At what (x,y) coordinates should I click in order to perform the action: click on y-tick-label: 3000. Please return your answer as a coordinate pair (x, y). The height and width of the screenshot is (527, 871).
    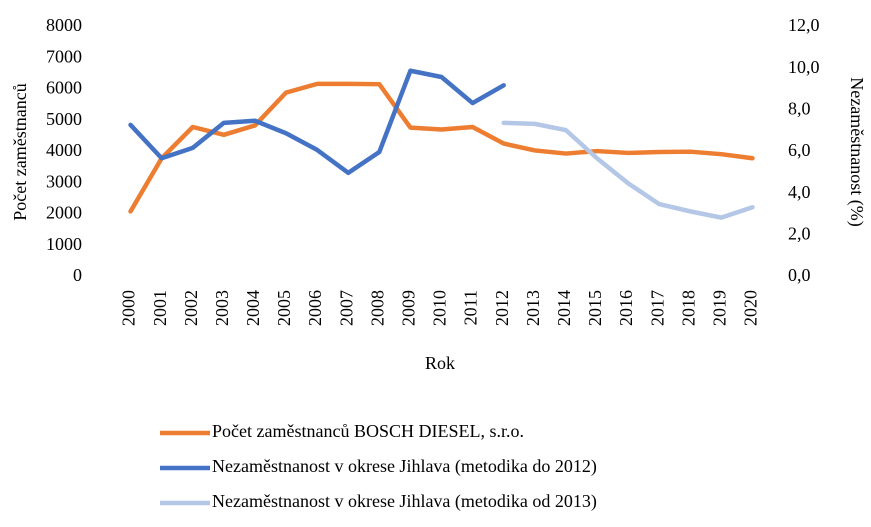
    Looking at the image, I should click on (64, 181).